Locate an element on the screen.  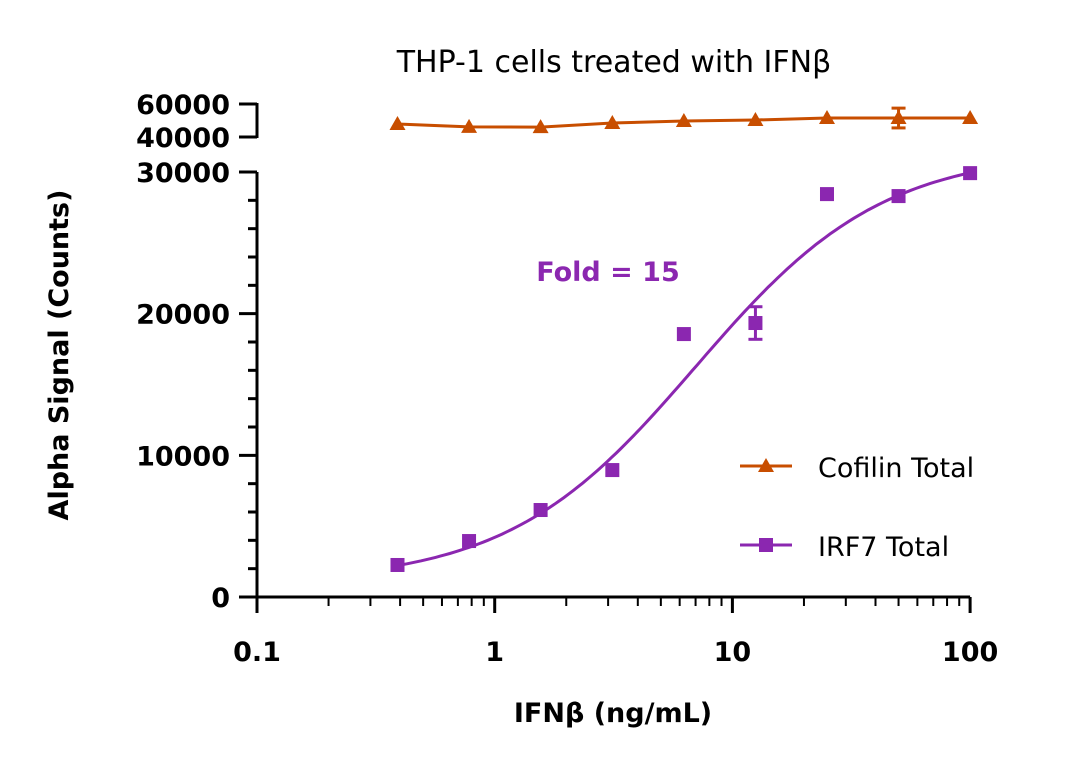
chart-title: THP-1 cells treated with IFNβ is located at coordinates (614, 62).